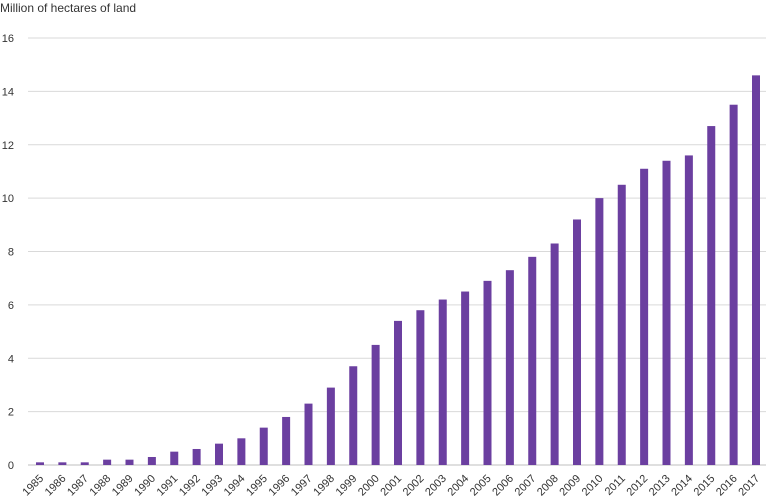  What do you see at coordinates (375, 404) in the screenshot?
I see `bar-2000` at bounding box center [375, 404].